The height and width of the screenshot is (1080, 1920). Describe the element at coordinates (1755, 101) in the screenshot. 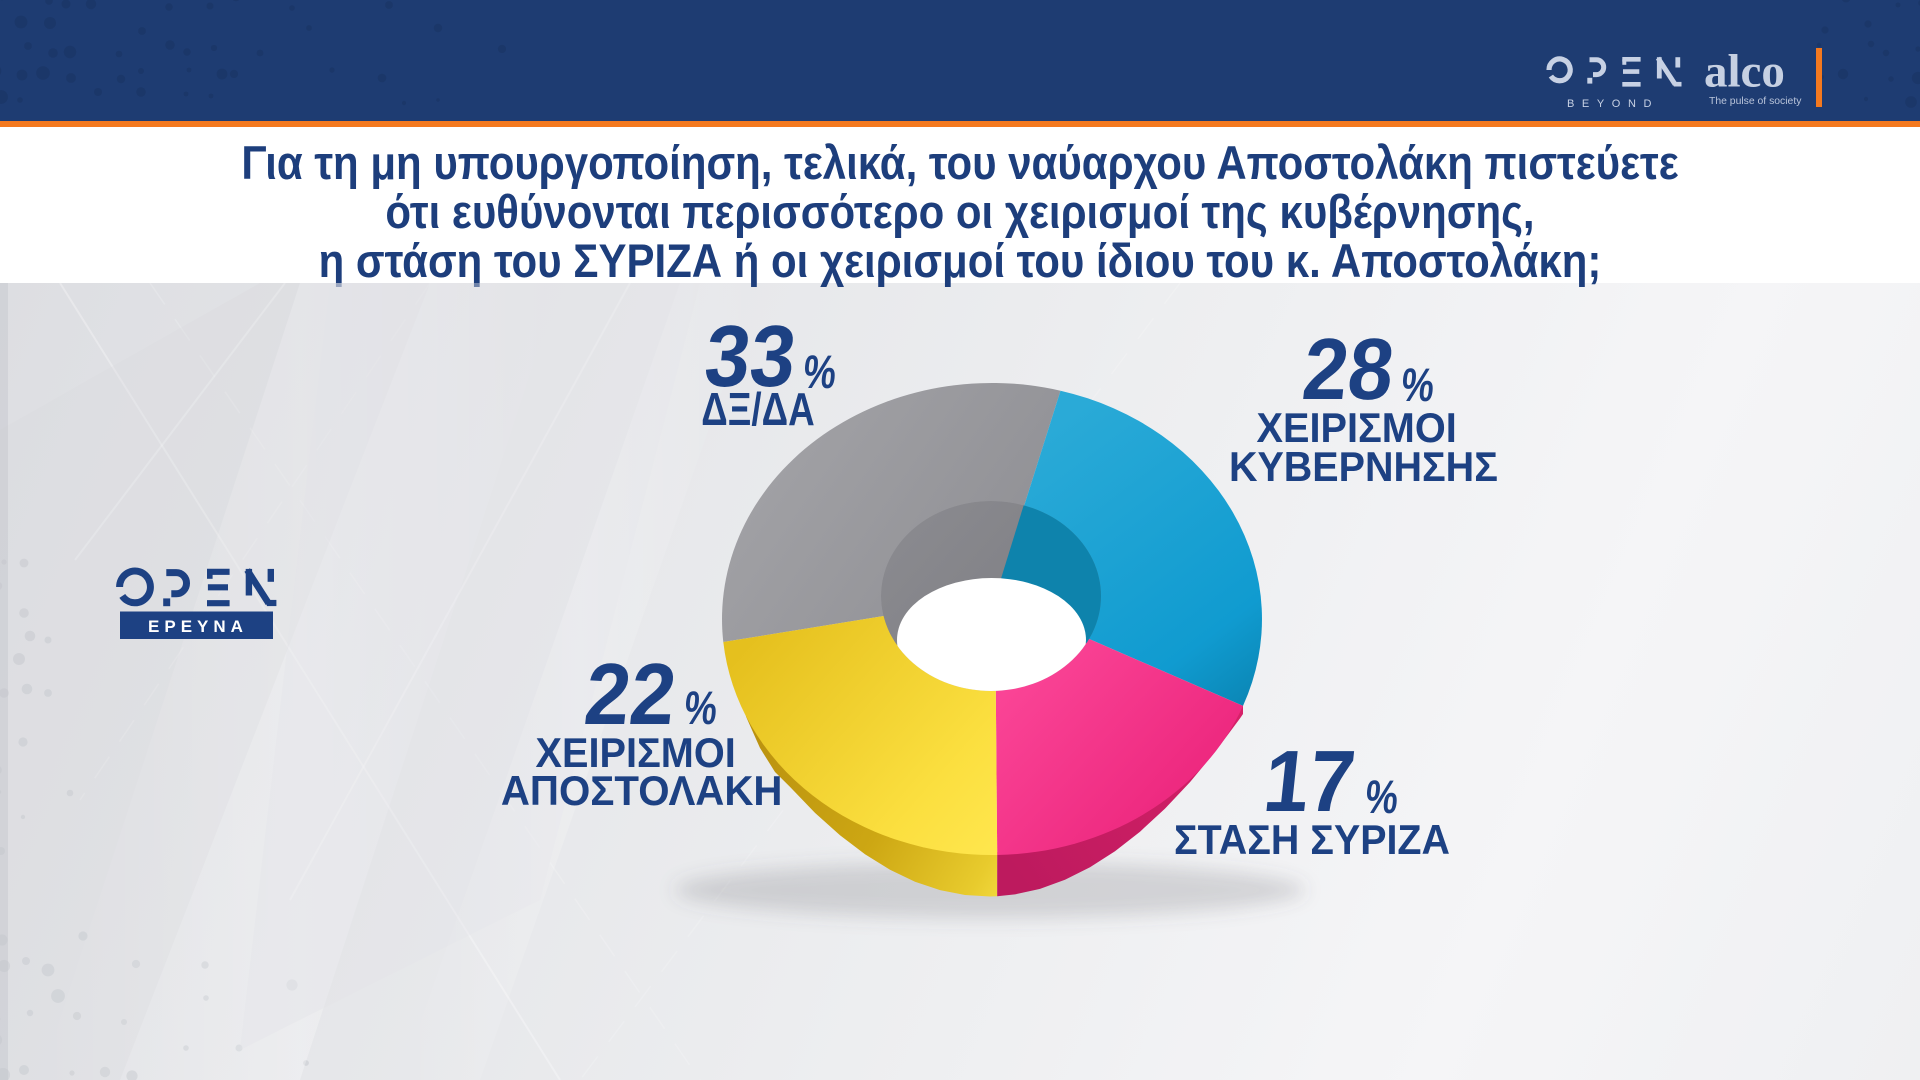

I see `svg-text: The pulse of society` at that location.